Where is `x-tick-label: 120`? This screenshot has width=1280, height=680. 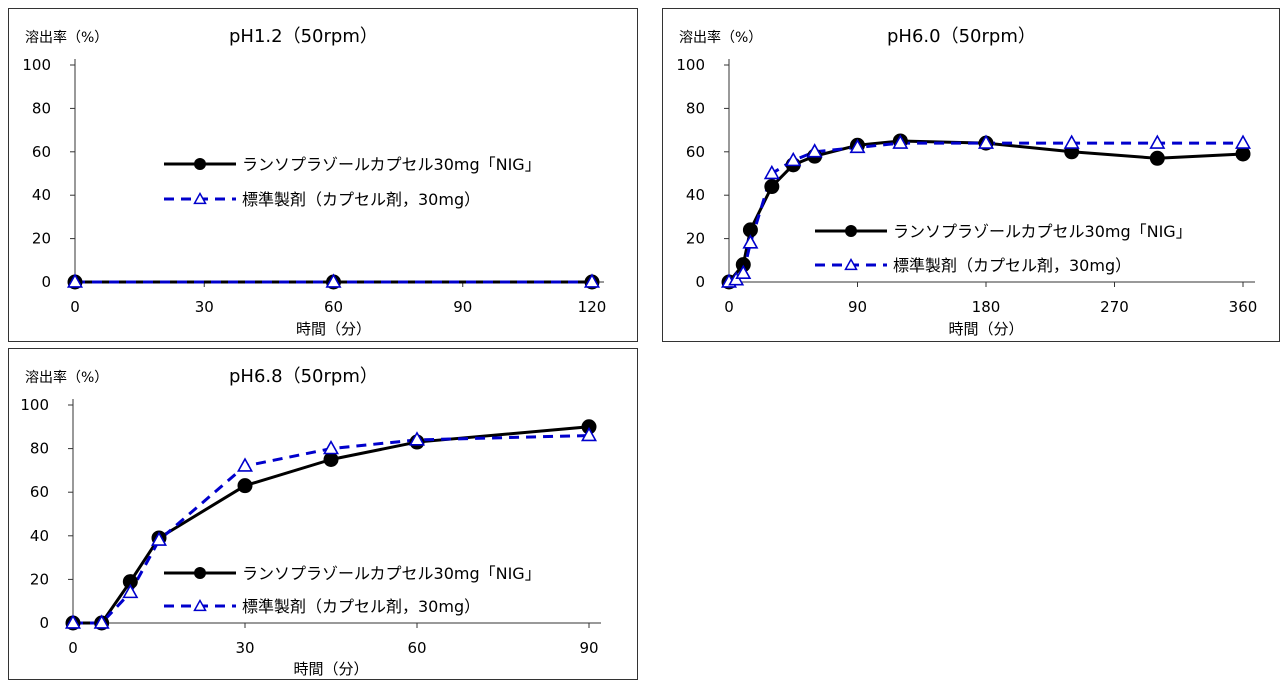 x-tick-label: 120 is located at coordinates (592, 307).